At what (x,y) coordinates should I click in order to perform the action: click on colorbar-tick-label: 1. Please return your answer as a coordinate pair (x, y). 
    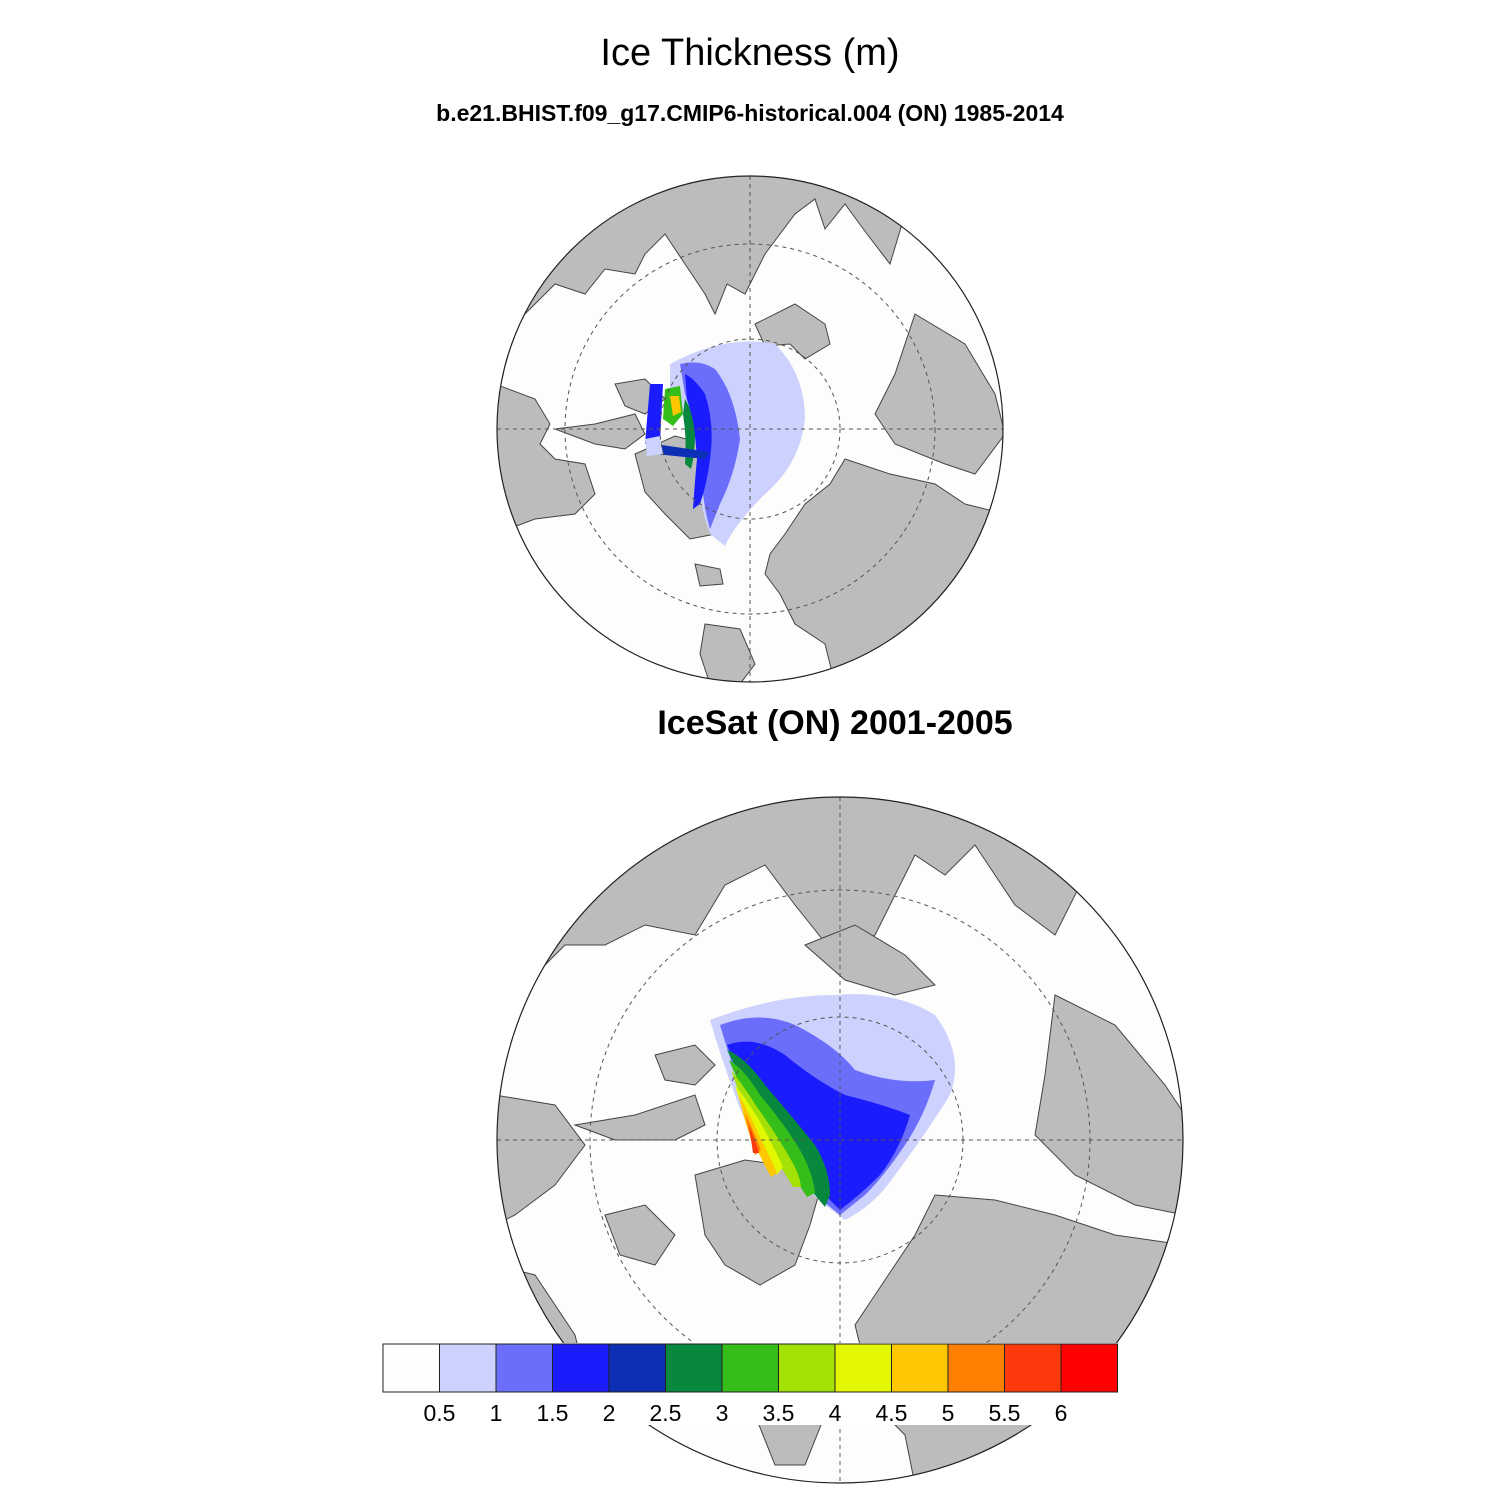
    Looking at the image, I should click on (496, 1412).